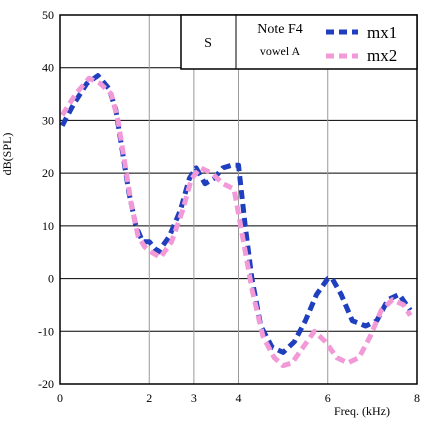  What do you see at coordinates (208, 43) in the screenshot?
I see `legend-box-letter: S` at bounding box center [208, 43].